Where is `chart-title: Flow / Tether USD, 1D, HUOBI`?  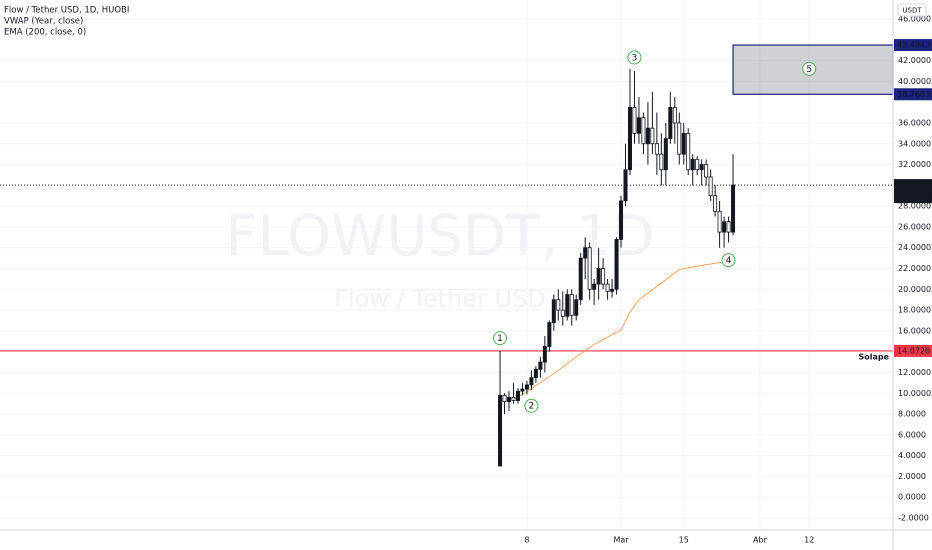 chart-title: Flow / Tether USD, 1D, HUOBI is located at coordinates (66, 11).